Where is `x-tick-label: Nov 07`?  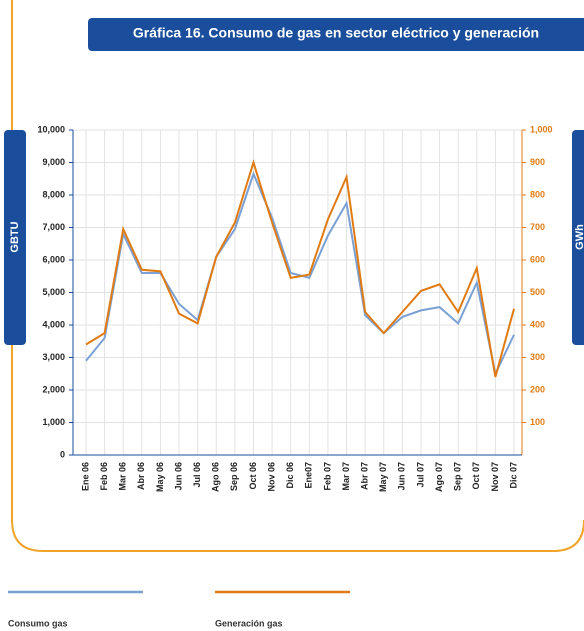
x-tick-label: Nov 07 is located at coordinates (495, 477).